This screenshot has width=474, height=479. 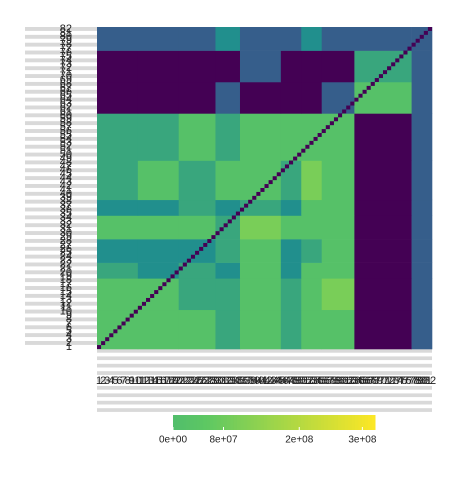 I want to click on y-tick-label: 58, so click(x=66, y=123).